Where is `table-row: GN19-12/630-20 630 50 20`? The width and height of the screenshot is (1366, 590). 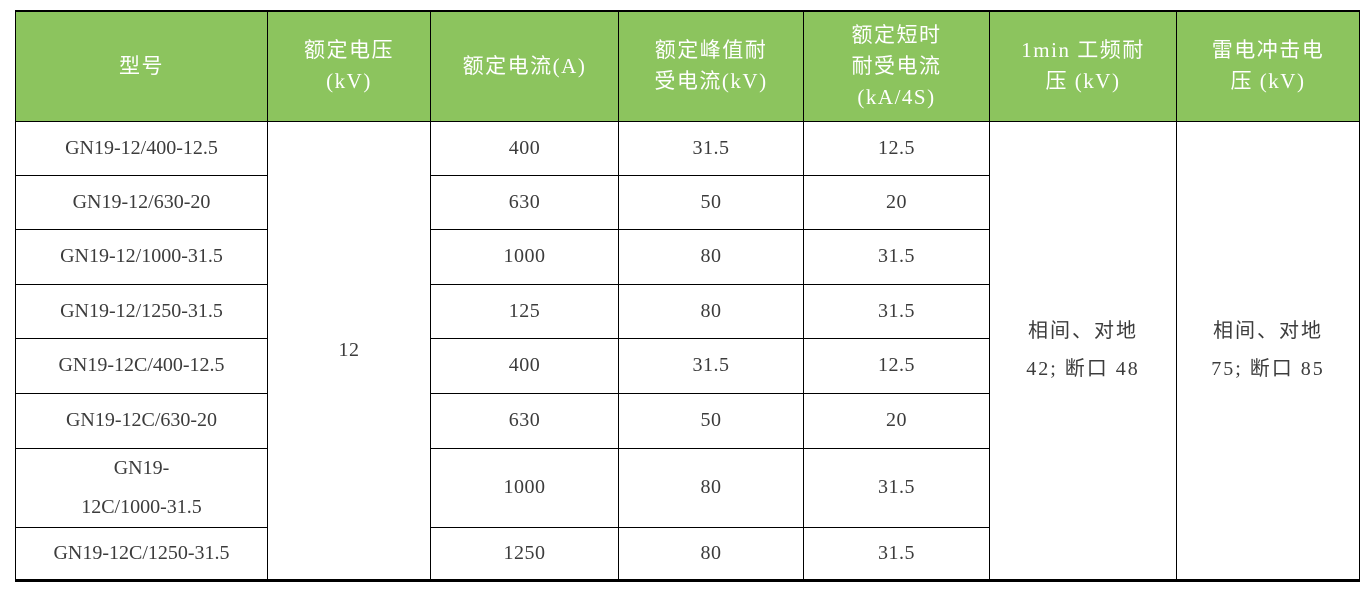
table-row: GN19-12/630-20 630 50 20 is located at coordinates (687, 202).